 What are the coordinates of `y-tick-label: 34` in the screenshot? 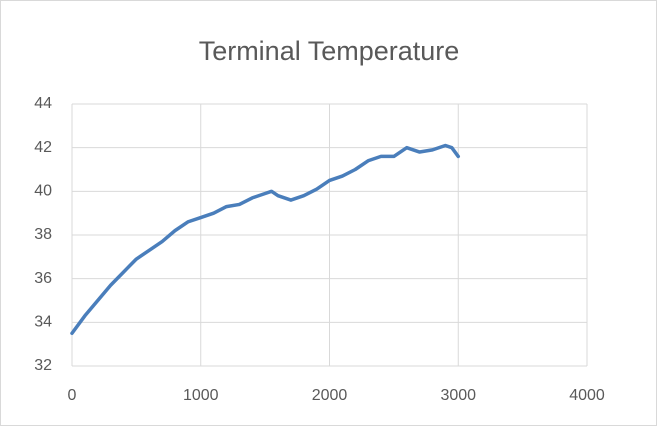 It's located at (43, 322).